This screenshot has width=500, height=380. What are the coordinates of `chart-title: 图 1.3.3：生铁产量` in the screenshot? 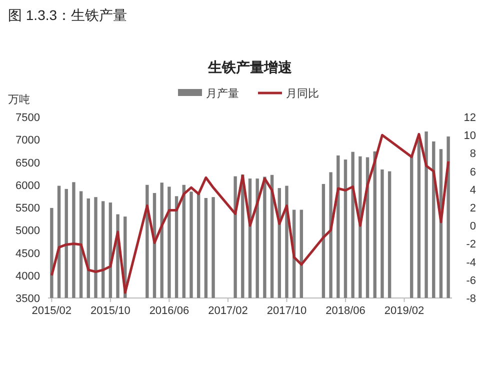 It's located at (68, 15).